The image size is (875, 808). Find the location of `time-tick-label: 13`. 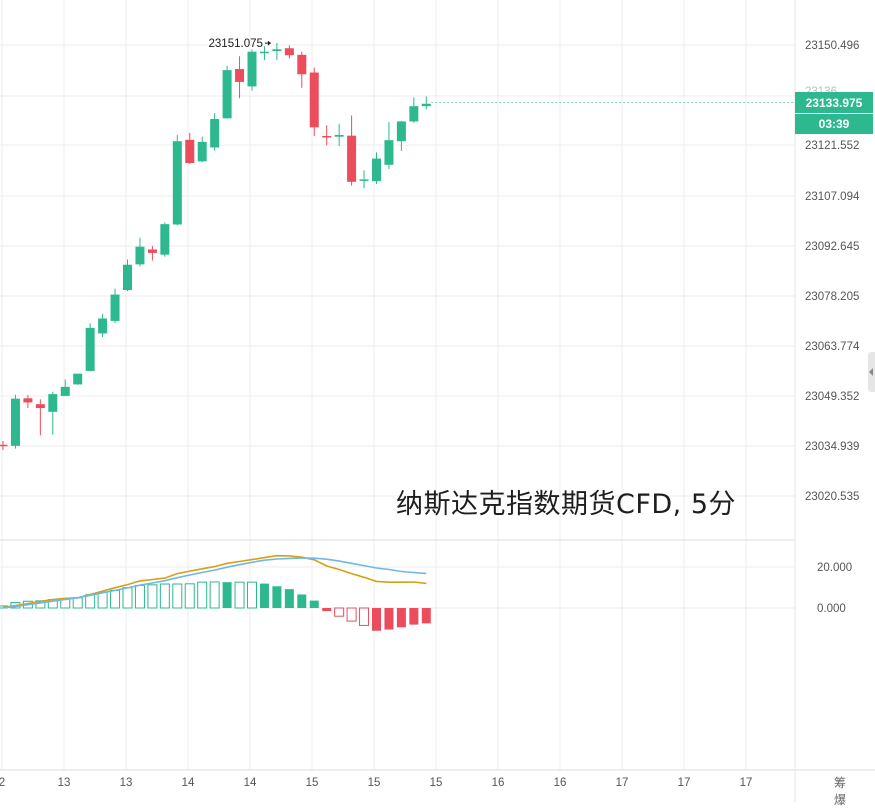

time-tick-label: 13 is located at coordinates (126, 783).